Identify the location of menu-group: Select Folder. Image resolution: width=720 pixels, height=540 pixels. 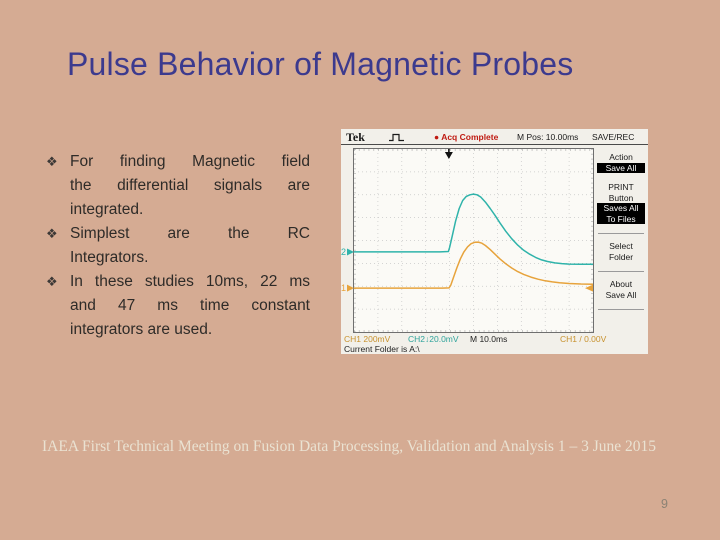
(621, 251).